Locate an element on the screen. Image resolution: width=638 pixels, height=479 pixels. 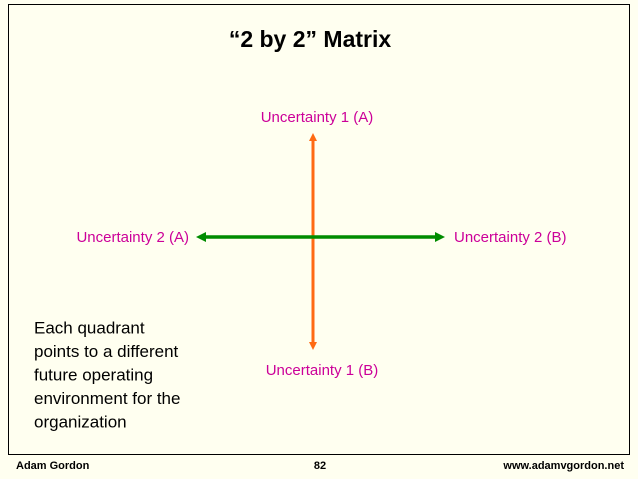
note-line: future operating is located at coordinates (93, 374).